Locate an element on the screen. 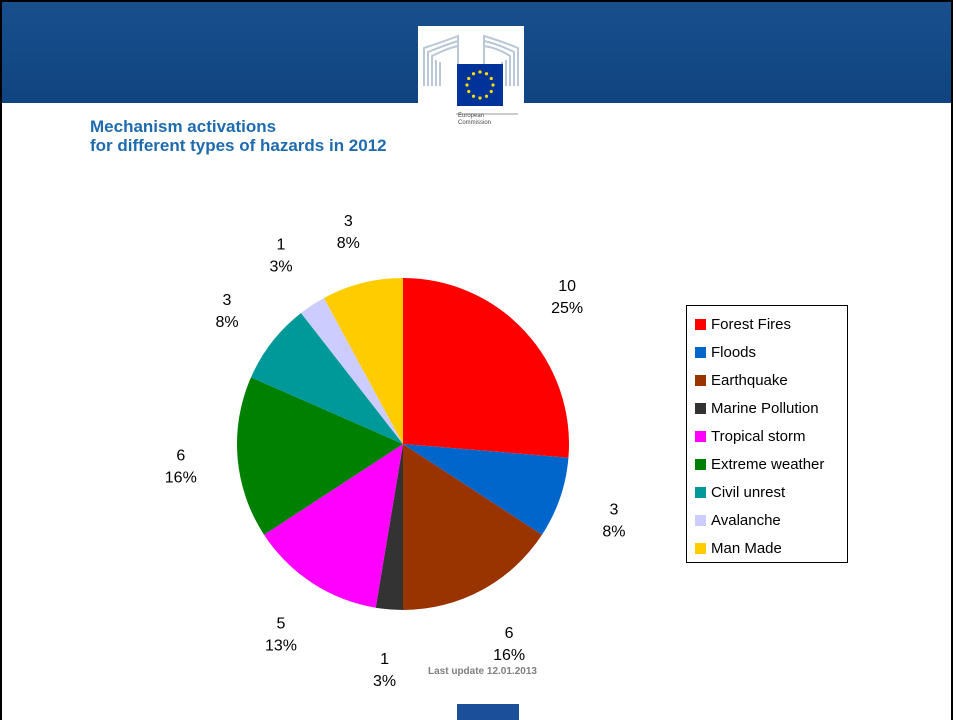 The height and width of the screenshot is (720, 956). pie-slice-avalanche is located at coordinates (352, 371).